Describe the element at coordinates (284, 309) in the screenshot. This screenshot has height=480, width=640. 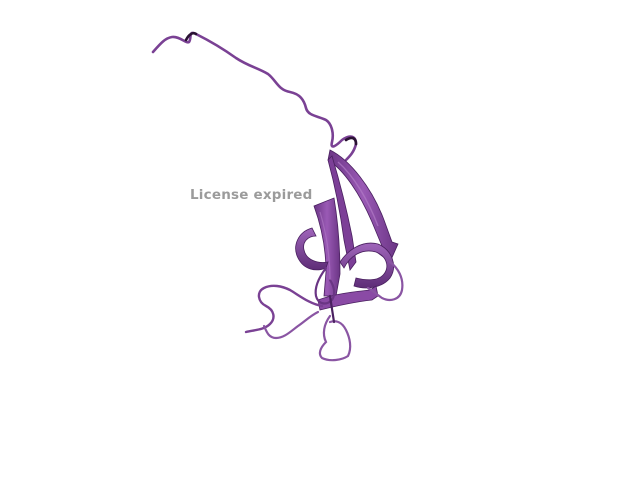
I see `loop-bottom-left` at that location.